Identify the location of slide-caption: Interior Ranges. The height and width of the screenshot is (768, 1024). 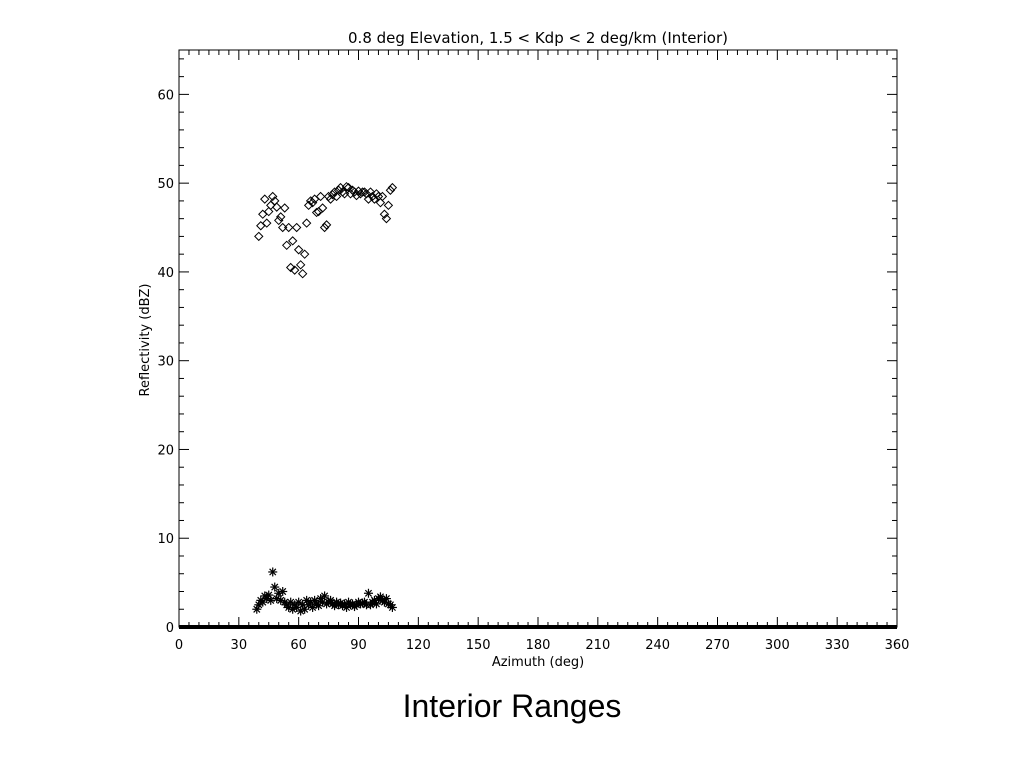
(512, 706).